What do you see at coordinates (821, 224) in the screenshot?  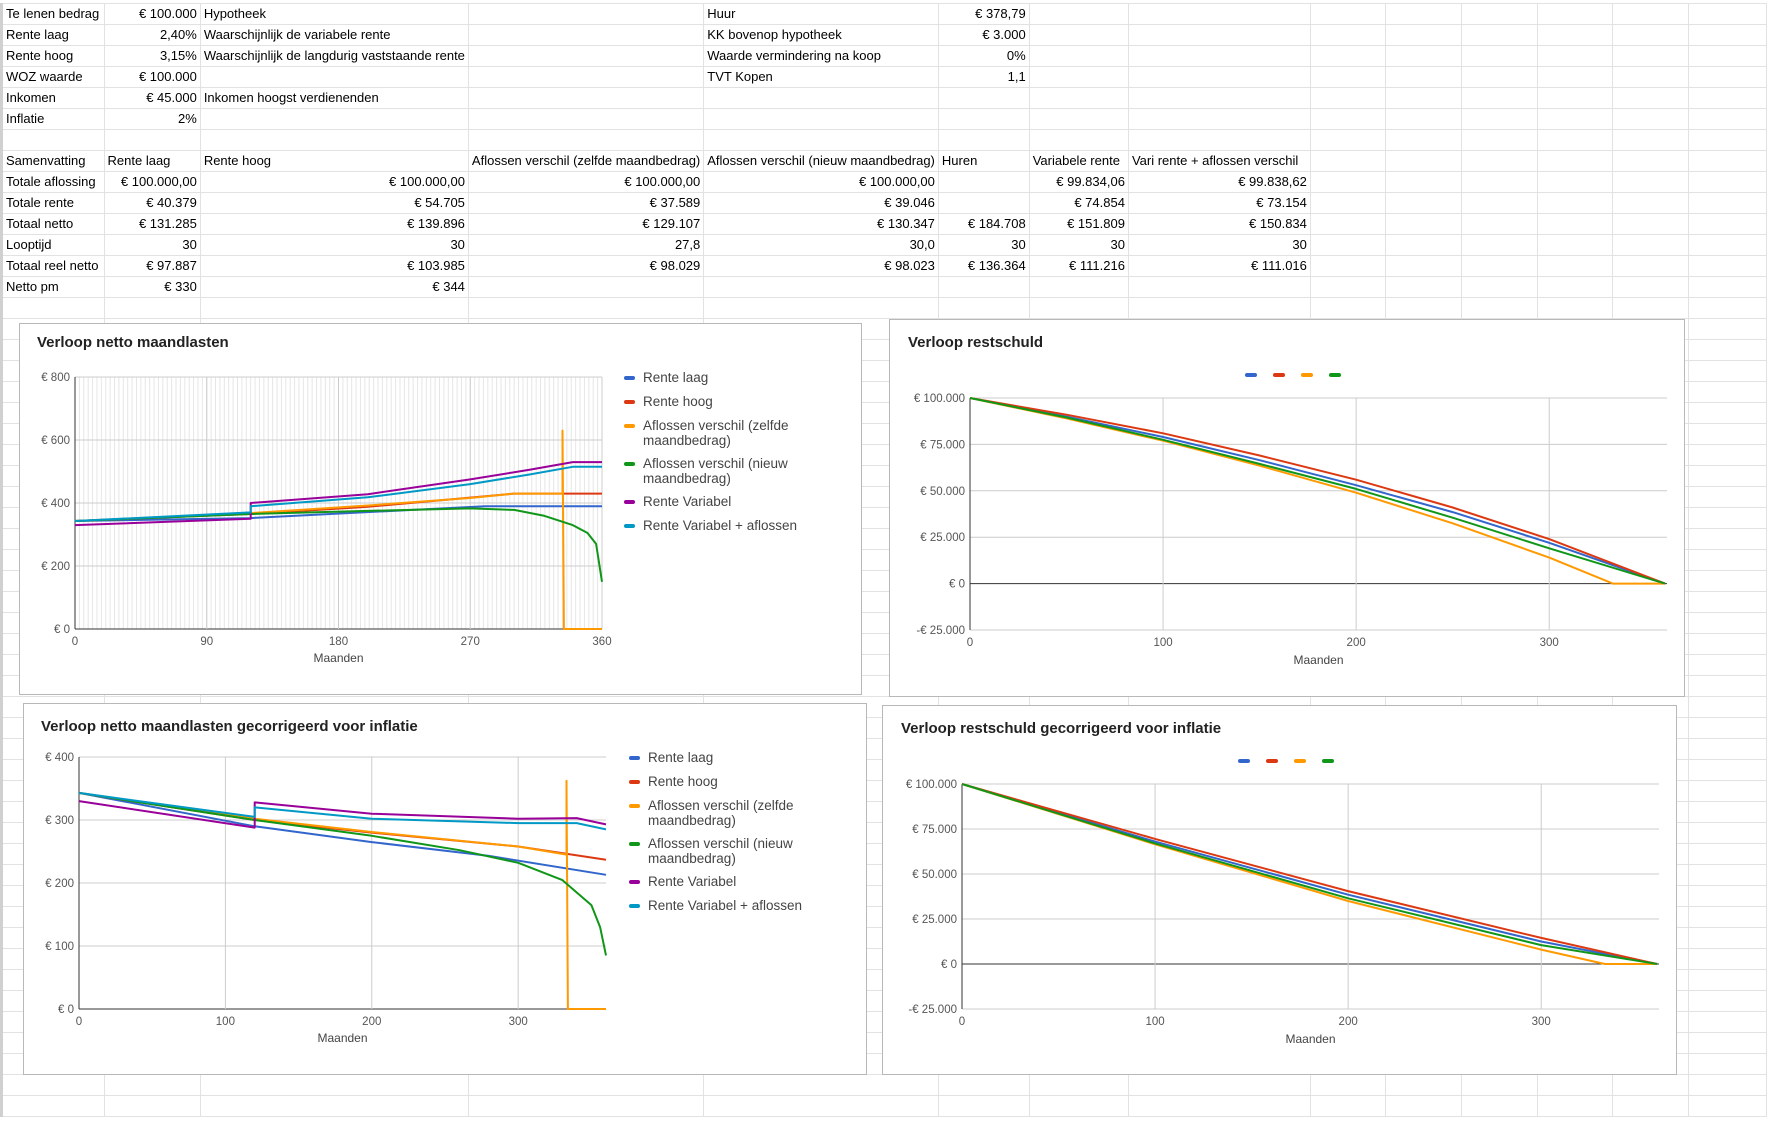 I see `sheet-cell: € 130.347` at bounding box center [821, 224].